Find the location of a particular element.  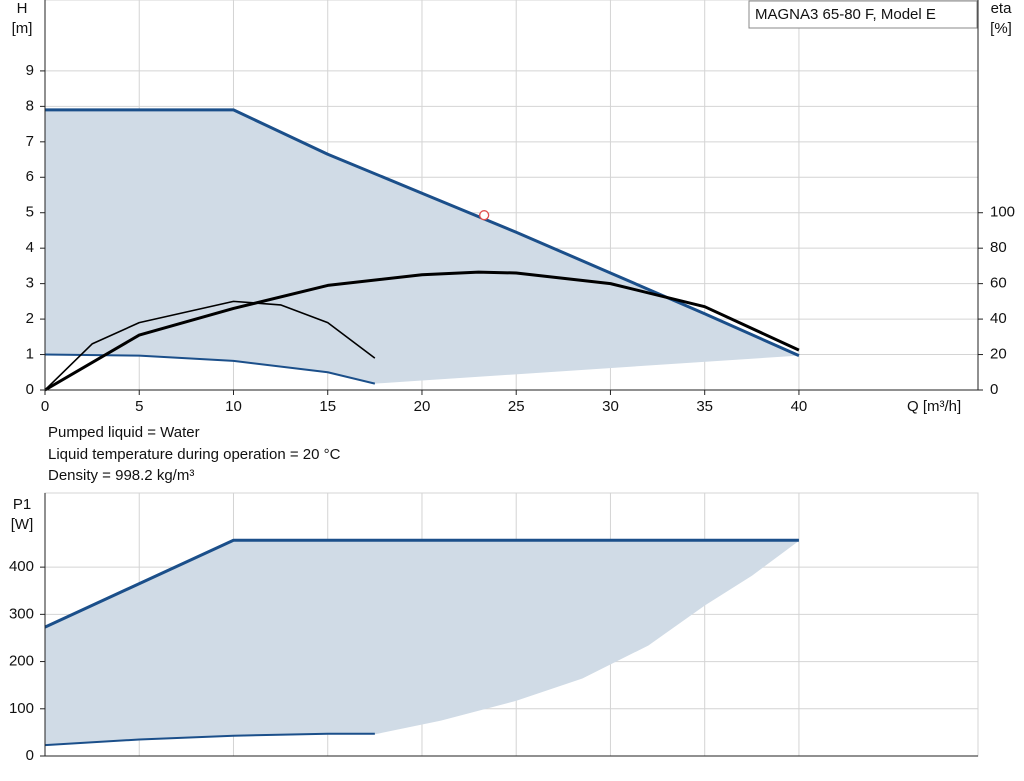

y-unit: [m] is located at coordinates (22, 28).